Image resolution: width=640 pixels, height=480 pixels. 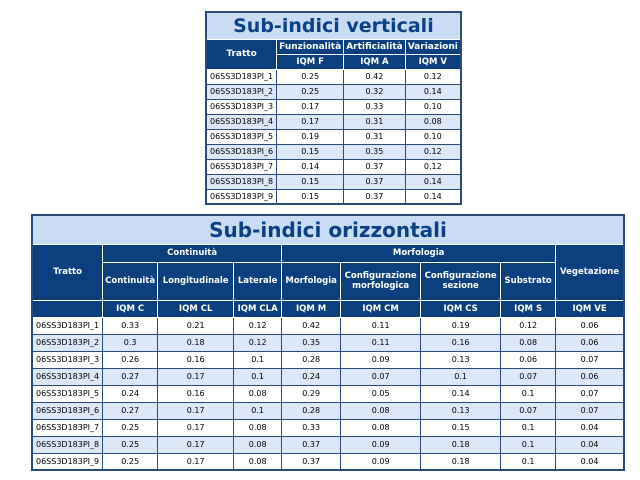 I want to click on iqm-cl-cell: 0.16, so click(x=196, y=359).